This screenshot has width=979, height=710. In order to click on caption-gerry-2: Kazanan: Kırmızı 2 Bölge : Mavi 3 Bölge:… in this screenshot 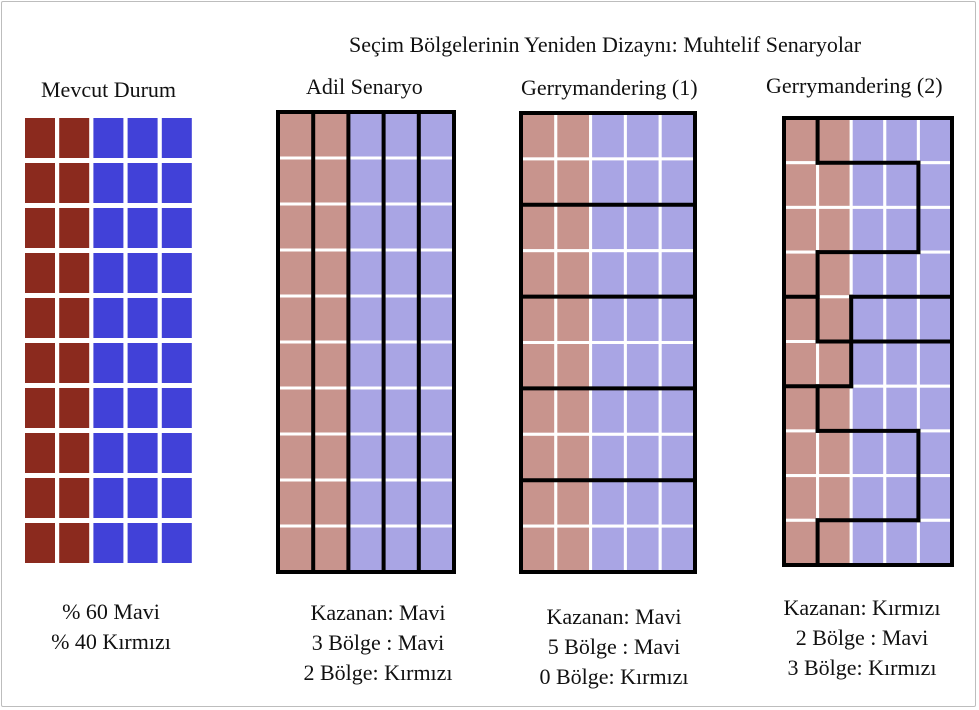, I will do `click(862, 638)`.